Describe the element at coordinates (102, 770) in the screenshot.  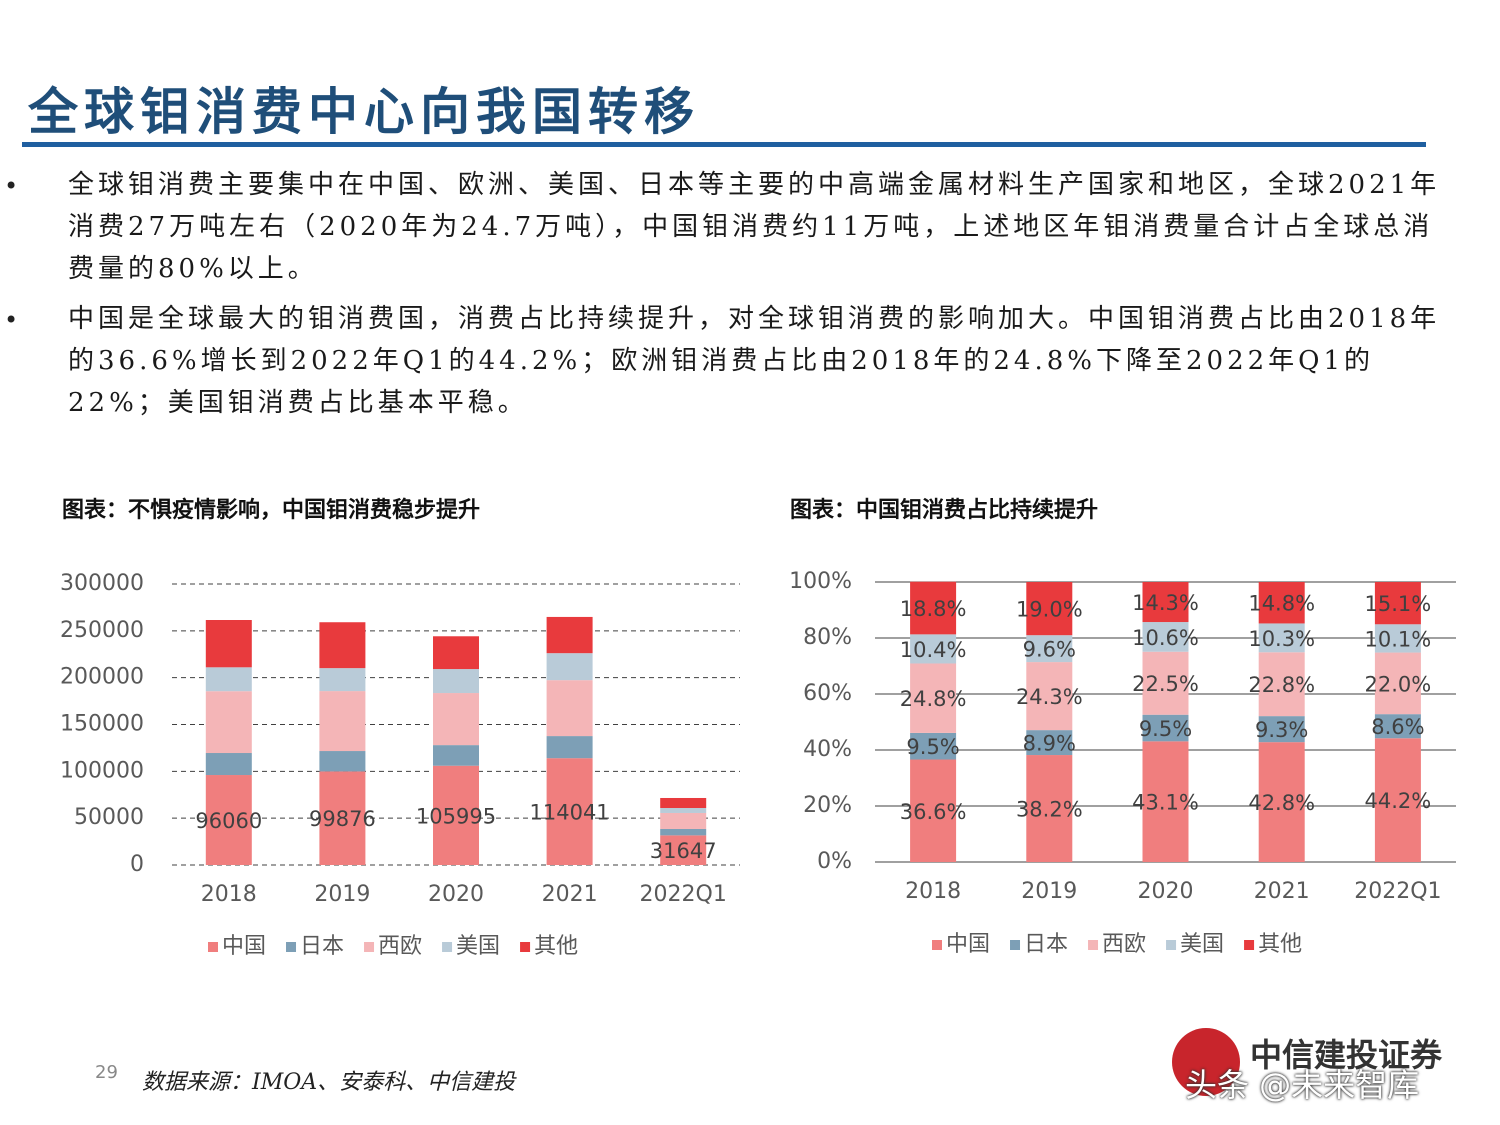
I see `y-tick-label: 100000` at that location.